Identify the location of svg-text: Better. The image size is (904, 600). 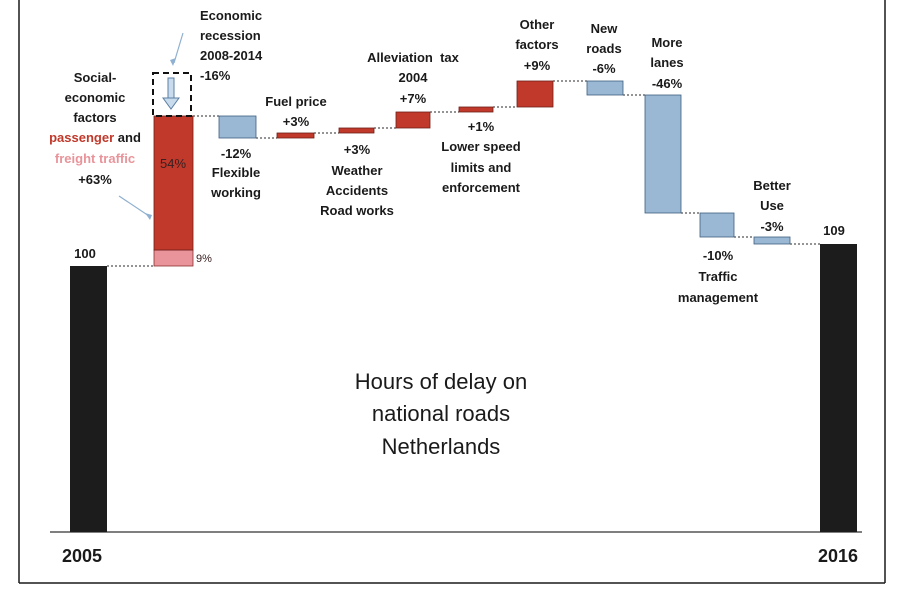
(772, 185).